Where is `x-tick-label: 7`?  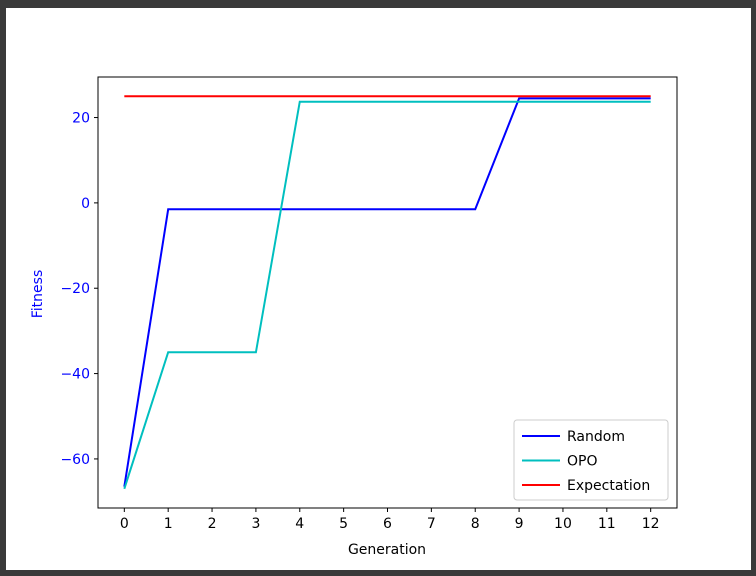 x-tick-label: 7 is located at coordinates (431, 524).